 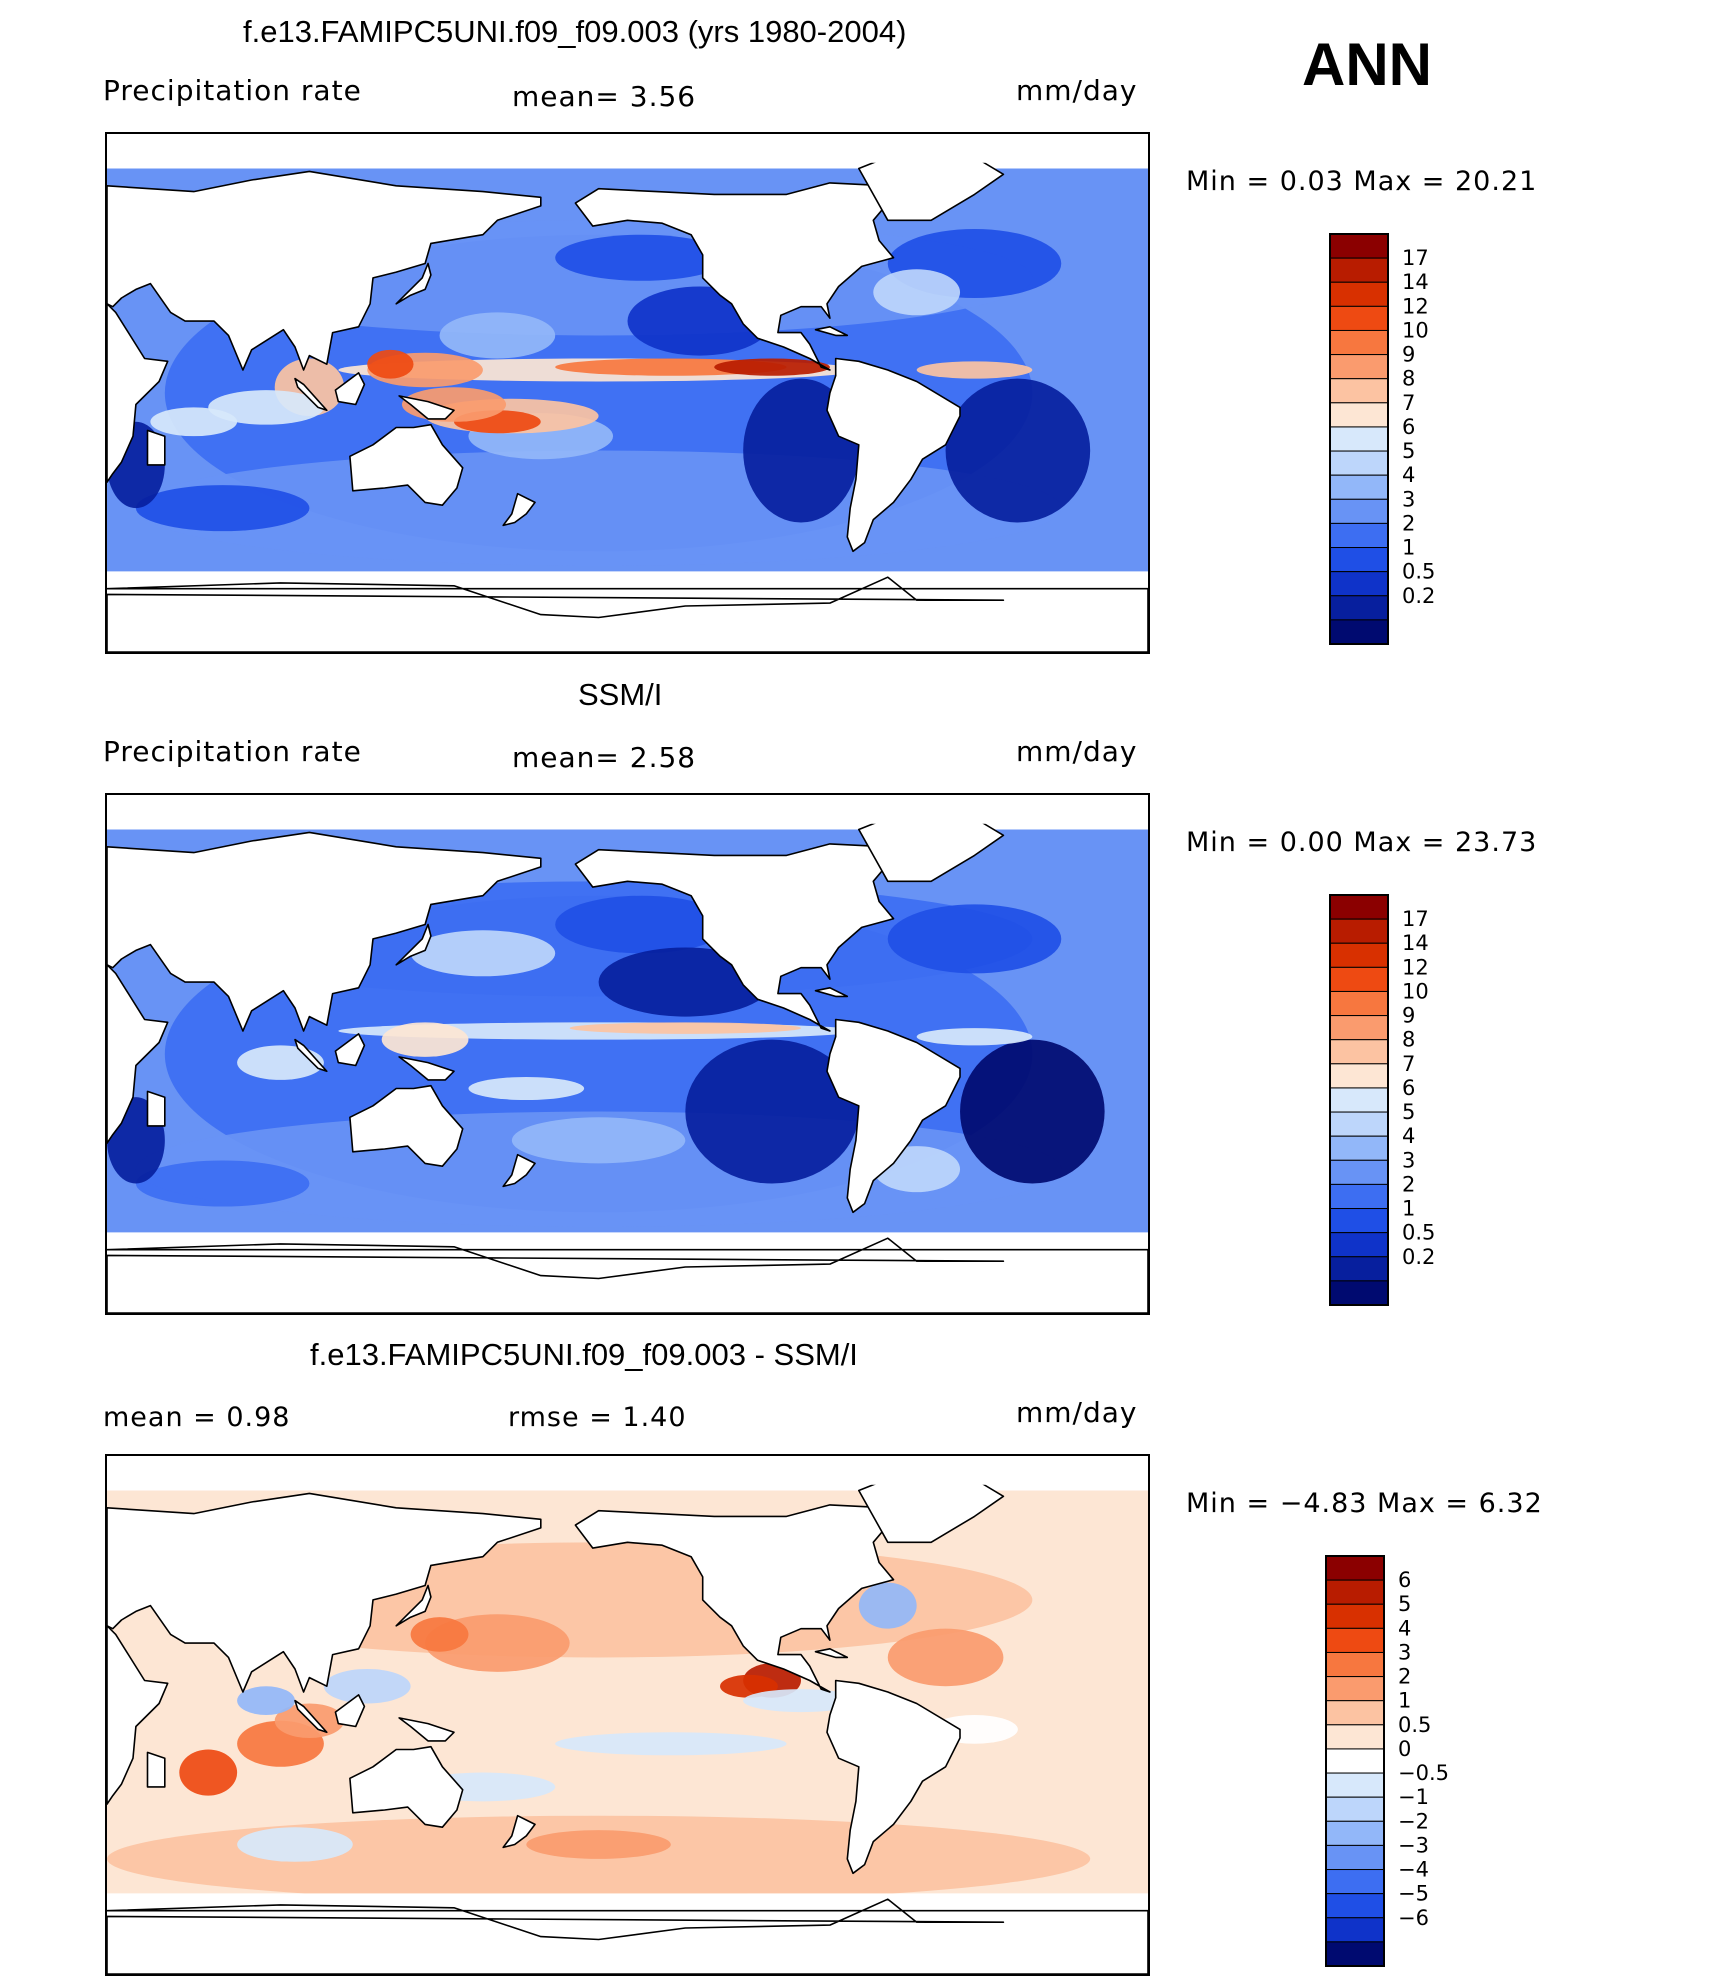 What do you see at coordinates (1408, 499) in the screenshot?
I see `colorbar-tick-label: 3` at bounding box center [1408, 499].